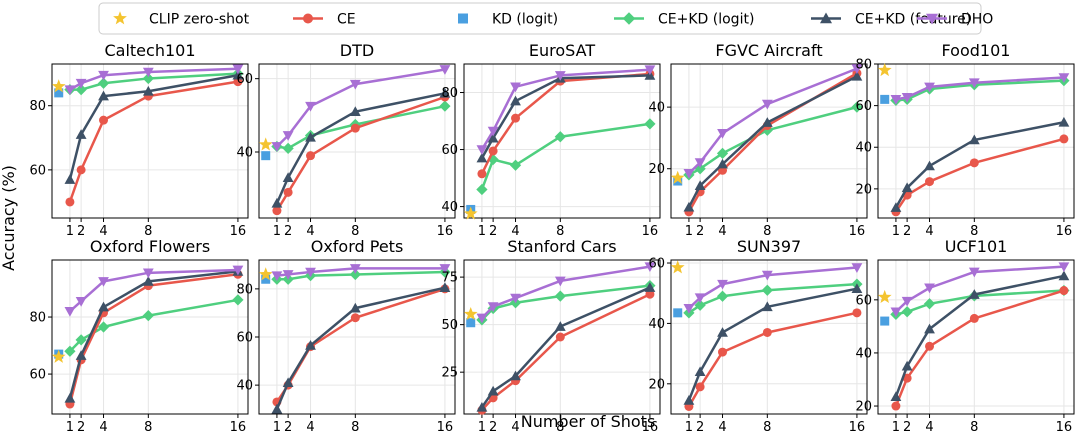 This screenshot has width=1080, height=436. Describe the element at coordinates (562, 50) in the screenshot. I see `panel-title: EuroSAT` at that location.